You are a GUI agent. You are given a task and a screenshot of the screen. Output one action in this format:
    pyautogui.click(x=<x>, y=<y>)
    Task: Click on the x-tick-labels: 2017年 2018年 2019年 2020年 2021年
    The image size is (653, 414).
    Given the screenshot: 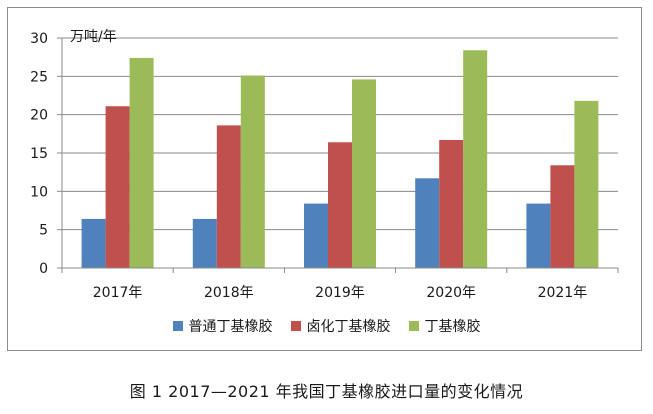 What is the action you would take?
    pyautogui.click(x=340, y=293)
    